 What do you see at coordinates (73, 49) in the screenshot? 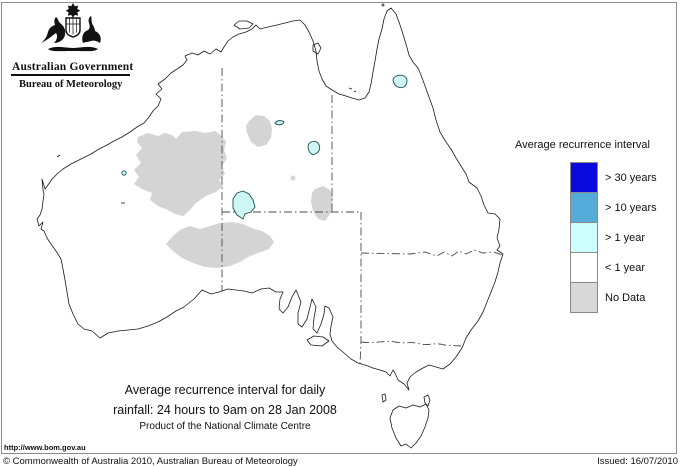
I see `scroll-banner` at bounding box center [73, 49].